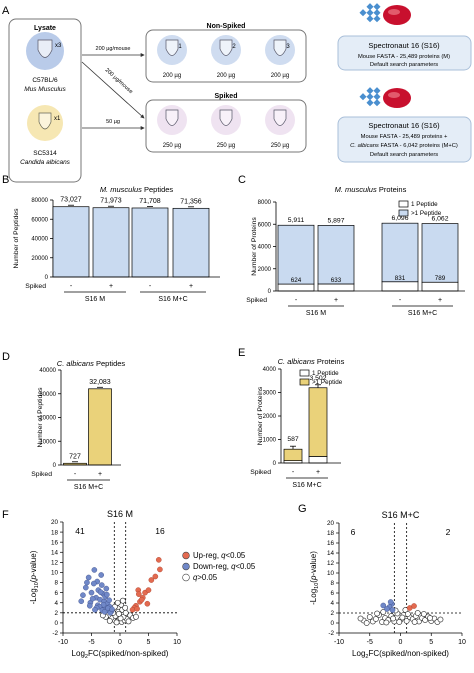 The width and height of the screenshot is (474, 673). What do you see at coordinates (270, 441) in the screenshot?
I see `y-tick-label: 1000` at bounding box center [270, 441].